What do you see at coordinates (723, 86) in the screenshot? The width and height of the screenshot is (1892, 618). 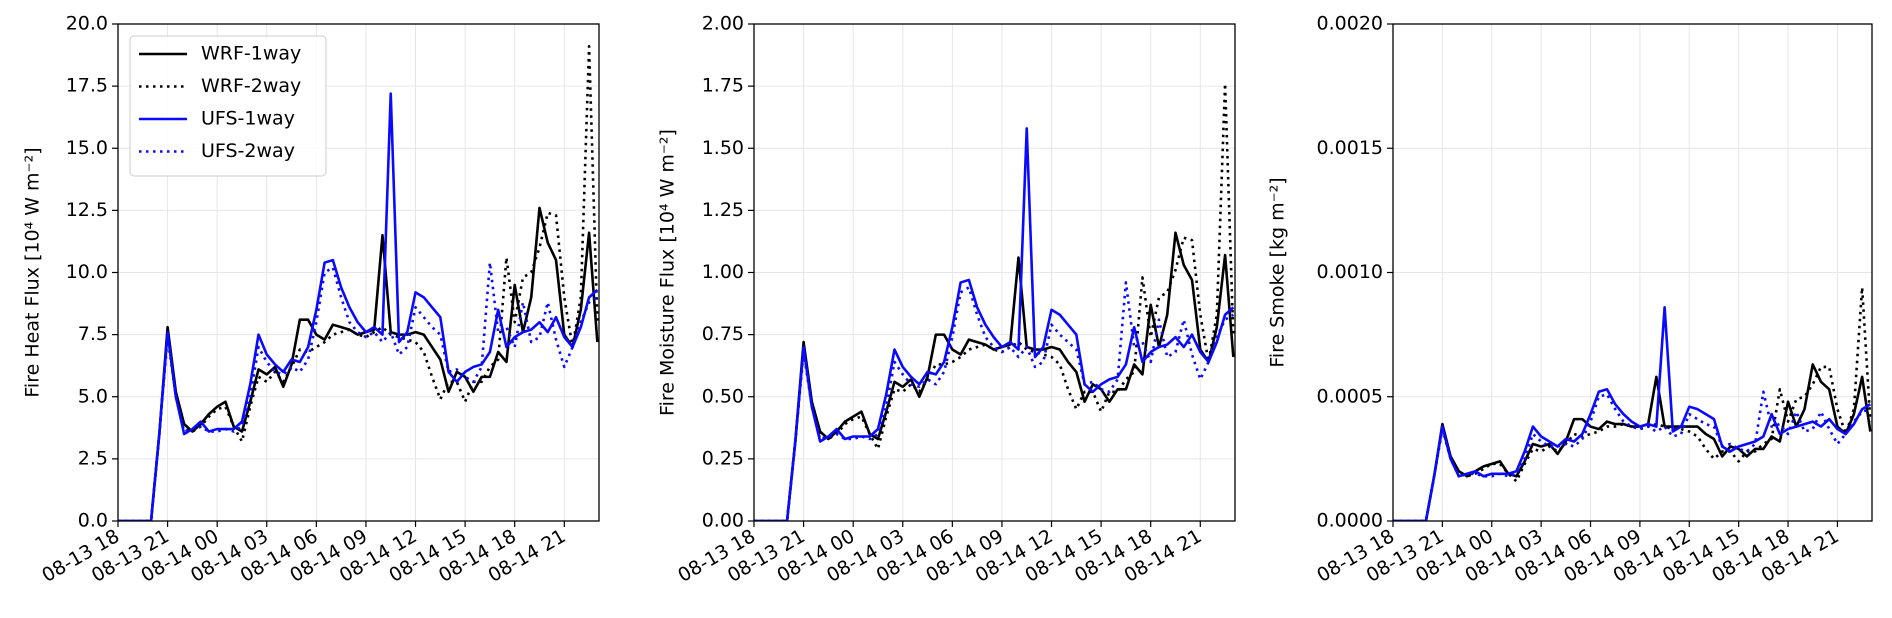 I see `y-tick-label: 1.75` at bounding box center [723, 86].